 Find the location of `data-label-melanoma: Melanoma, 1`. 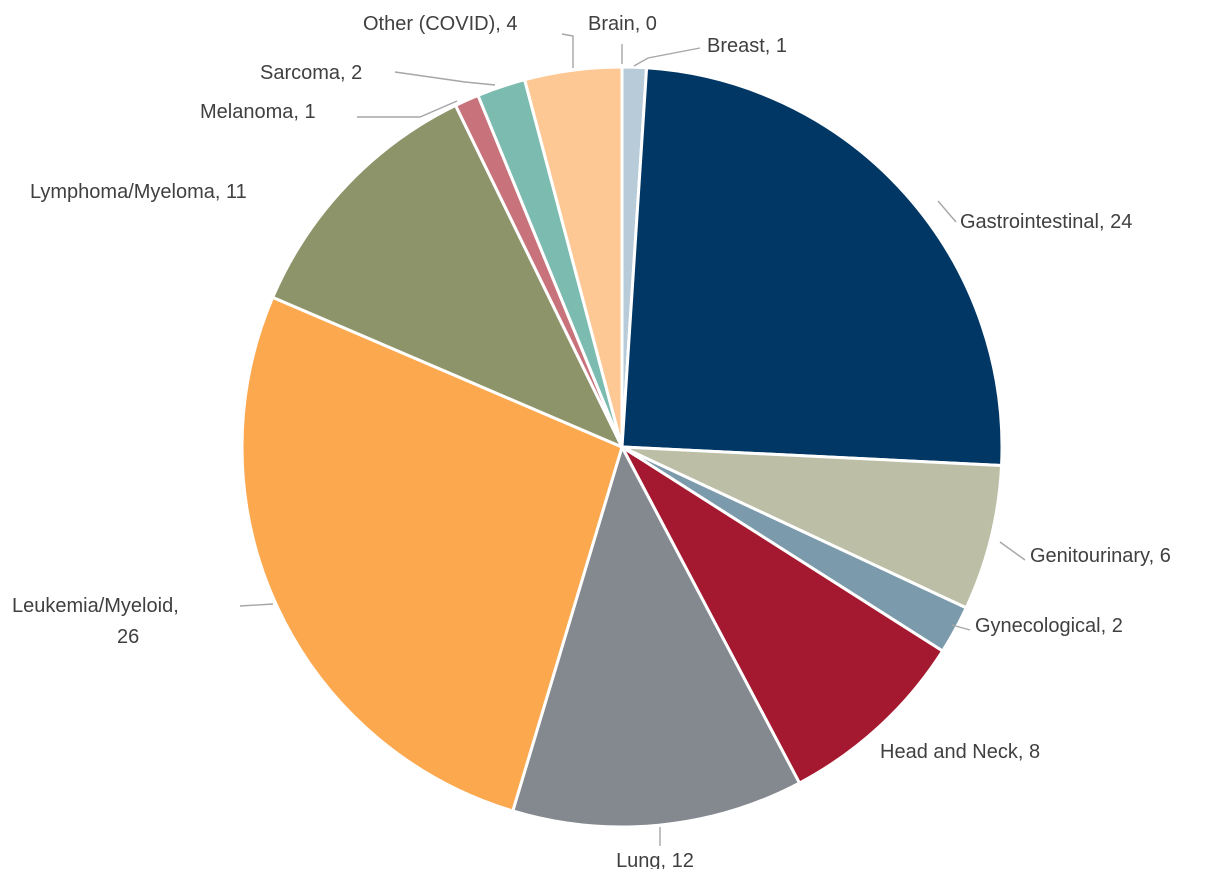

data-label-melanoma: Melanoma, 1 is located at coordinates (258, 112).